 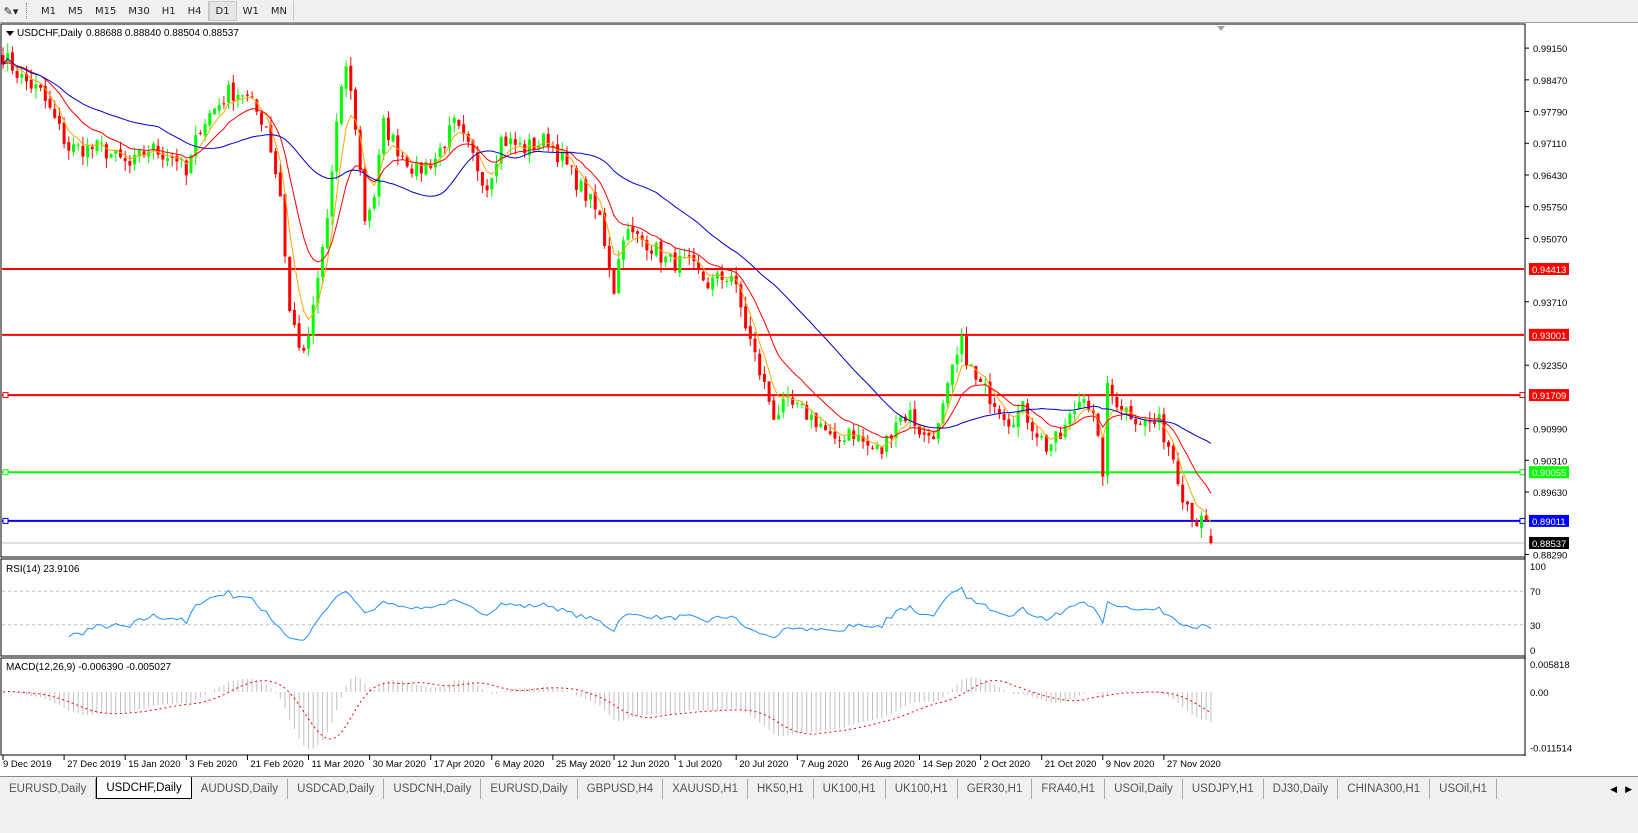 What do you see at coordinates (1221, 28) in the screenshot?
I see `chart-shift-marker-icon` at bounding box center [1221, 28].